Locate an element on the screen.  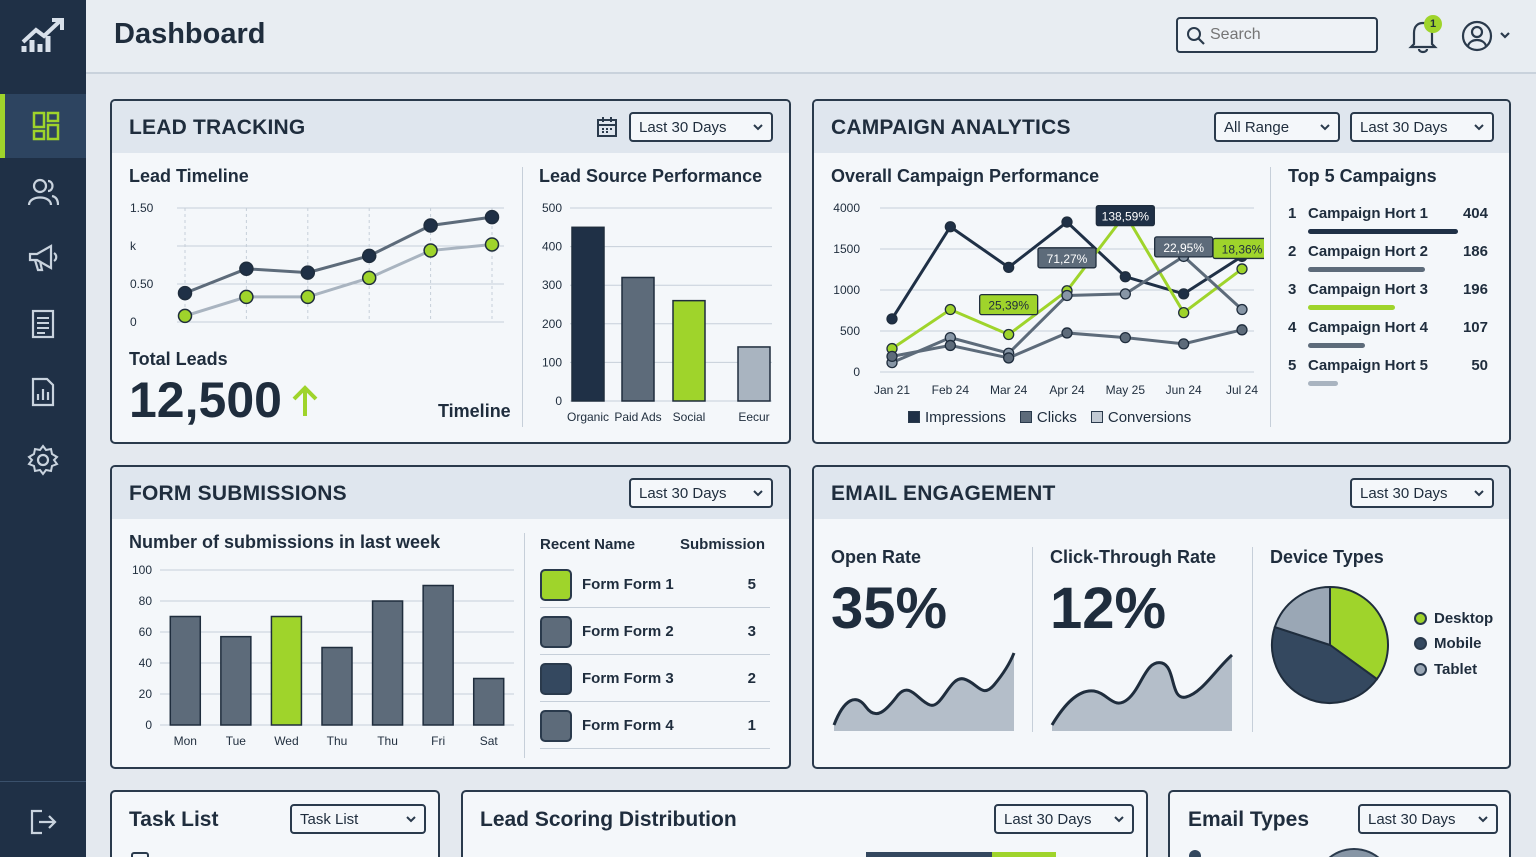
lead-scoring-dropdown: Last 30 Days is located at coordinates (1064, 819).